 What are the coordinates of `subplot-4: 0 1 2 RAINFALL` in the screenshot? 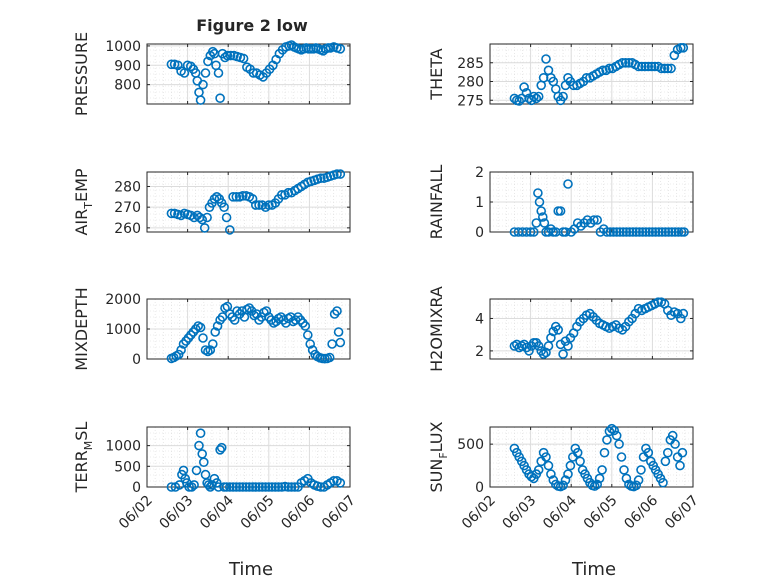 It's located at (560, 203).